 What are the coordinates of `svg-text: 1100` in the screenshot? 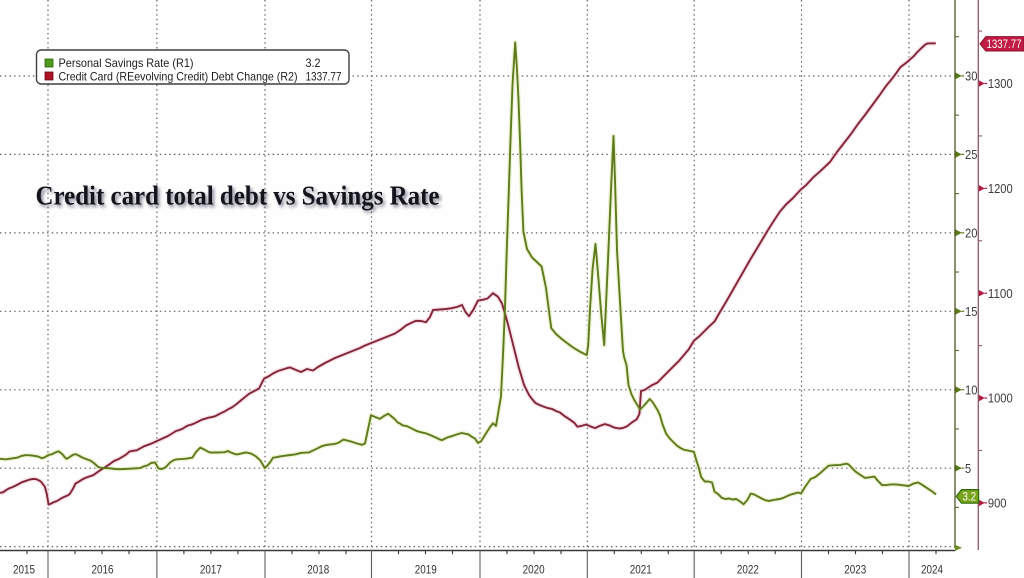 It's located at (1000, 293).